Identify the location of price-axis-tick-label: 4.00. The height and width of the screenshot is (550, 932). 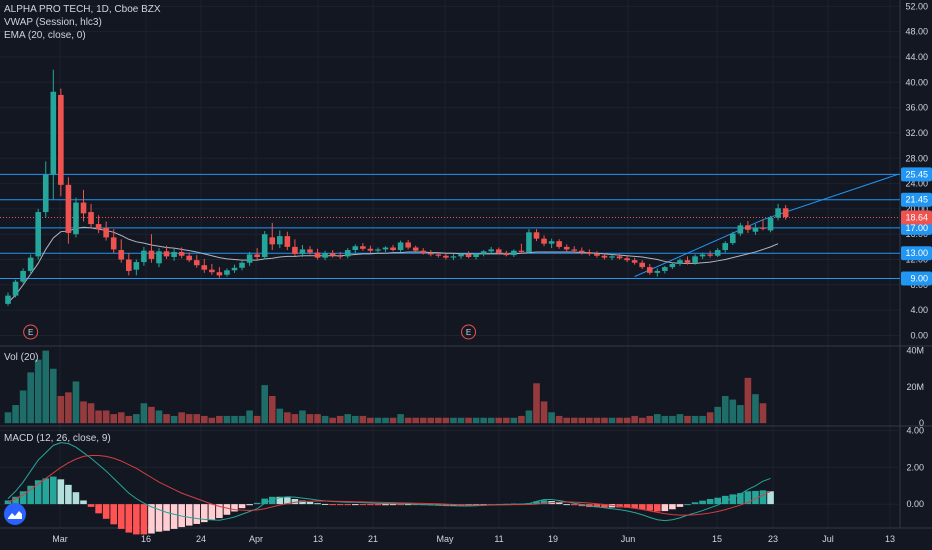
(919, 310).